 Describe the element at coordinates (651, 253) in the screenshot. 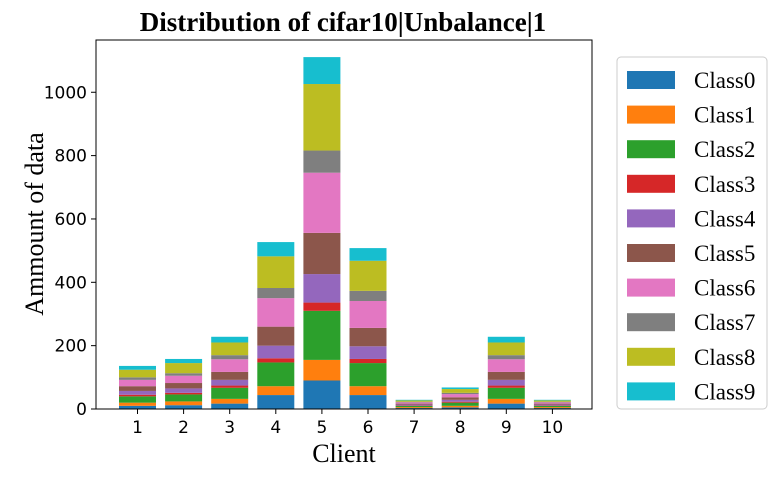

I see `legend-swatch-class5` at that location.